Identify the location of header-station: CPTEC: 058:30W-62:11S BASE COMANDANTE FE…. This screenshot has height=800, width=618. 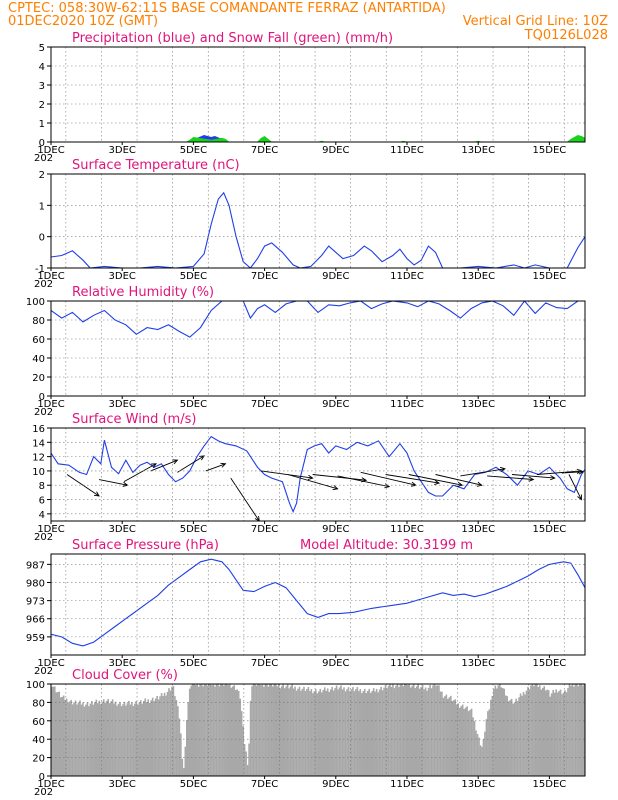
(227, 8).